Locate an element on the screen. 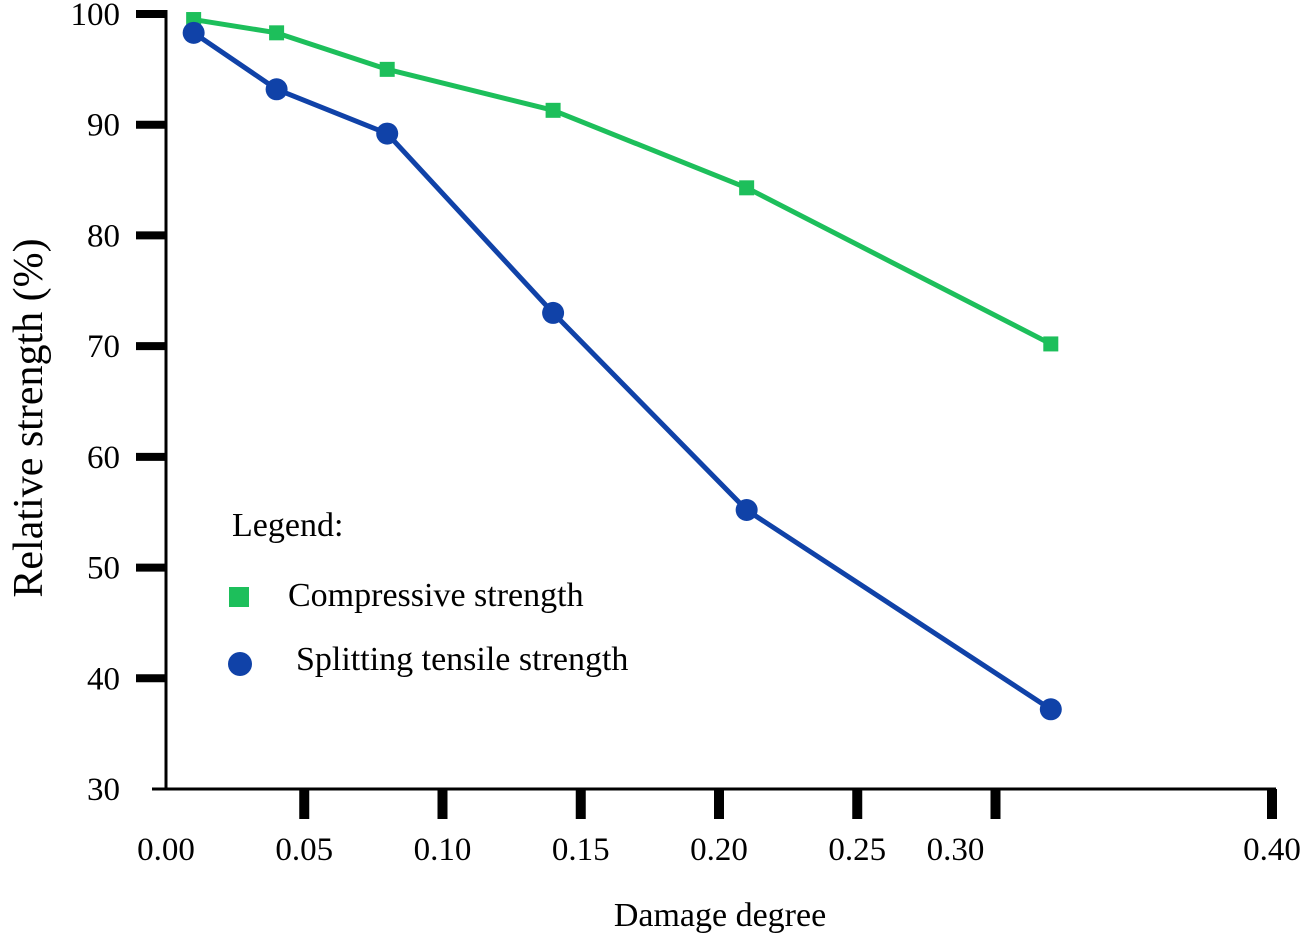  x-tick-label: 0.05 is located at coordinates (304, 850).